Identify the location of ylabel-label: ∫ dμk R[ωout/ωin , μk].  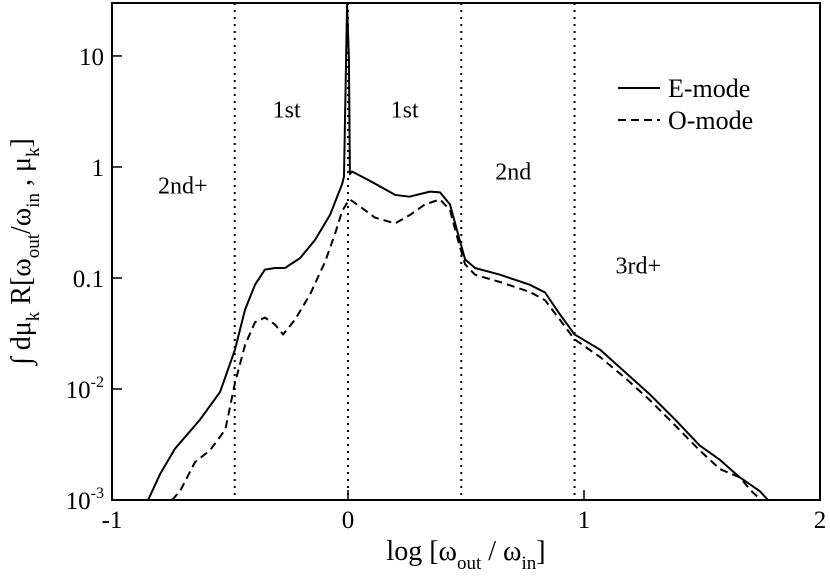
(25, 252).